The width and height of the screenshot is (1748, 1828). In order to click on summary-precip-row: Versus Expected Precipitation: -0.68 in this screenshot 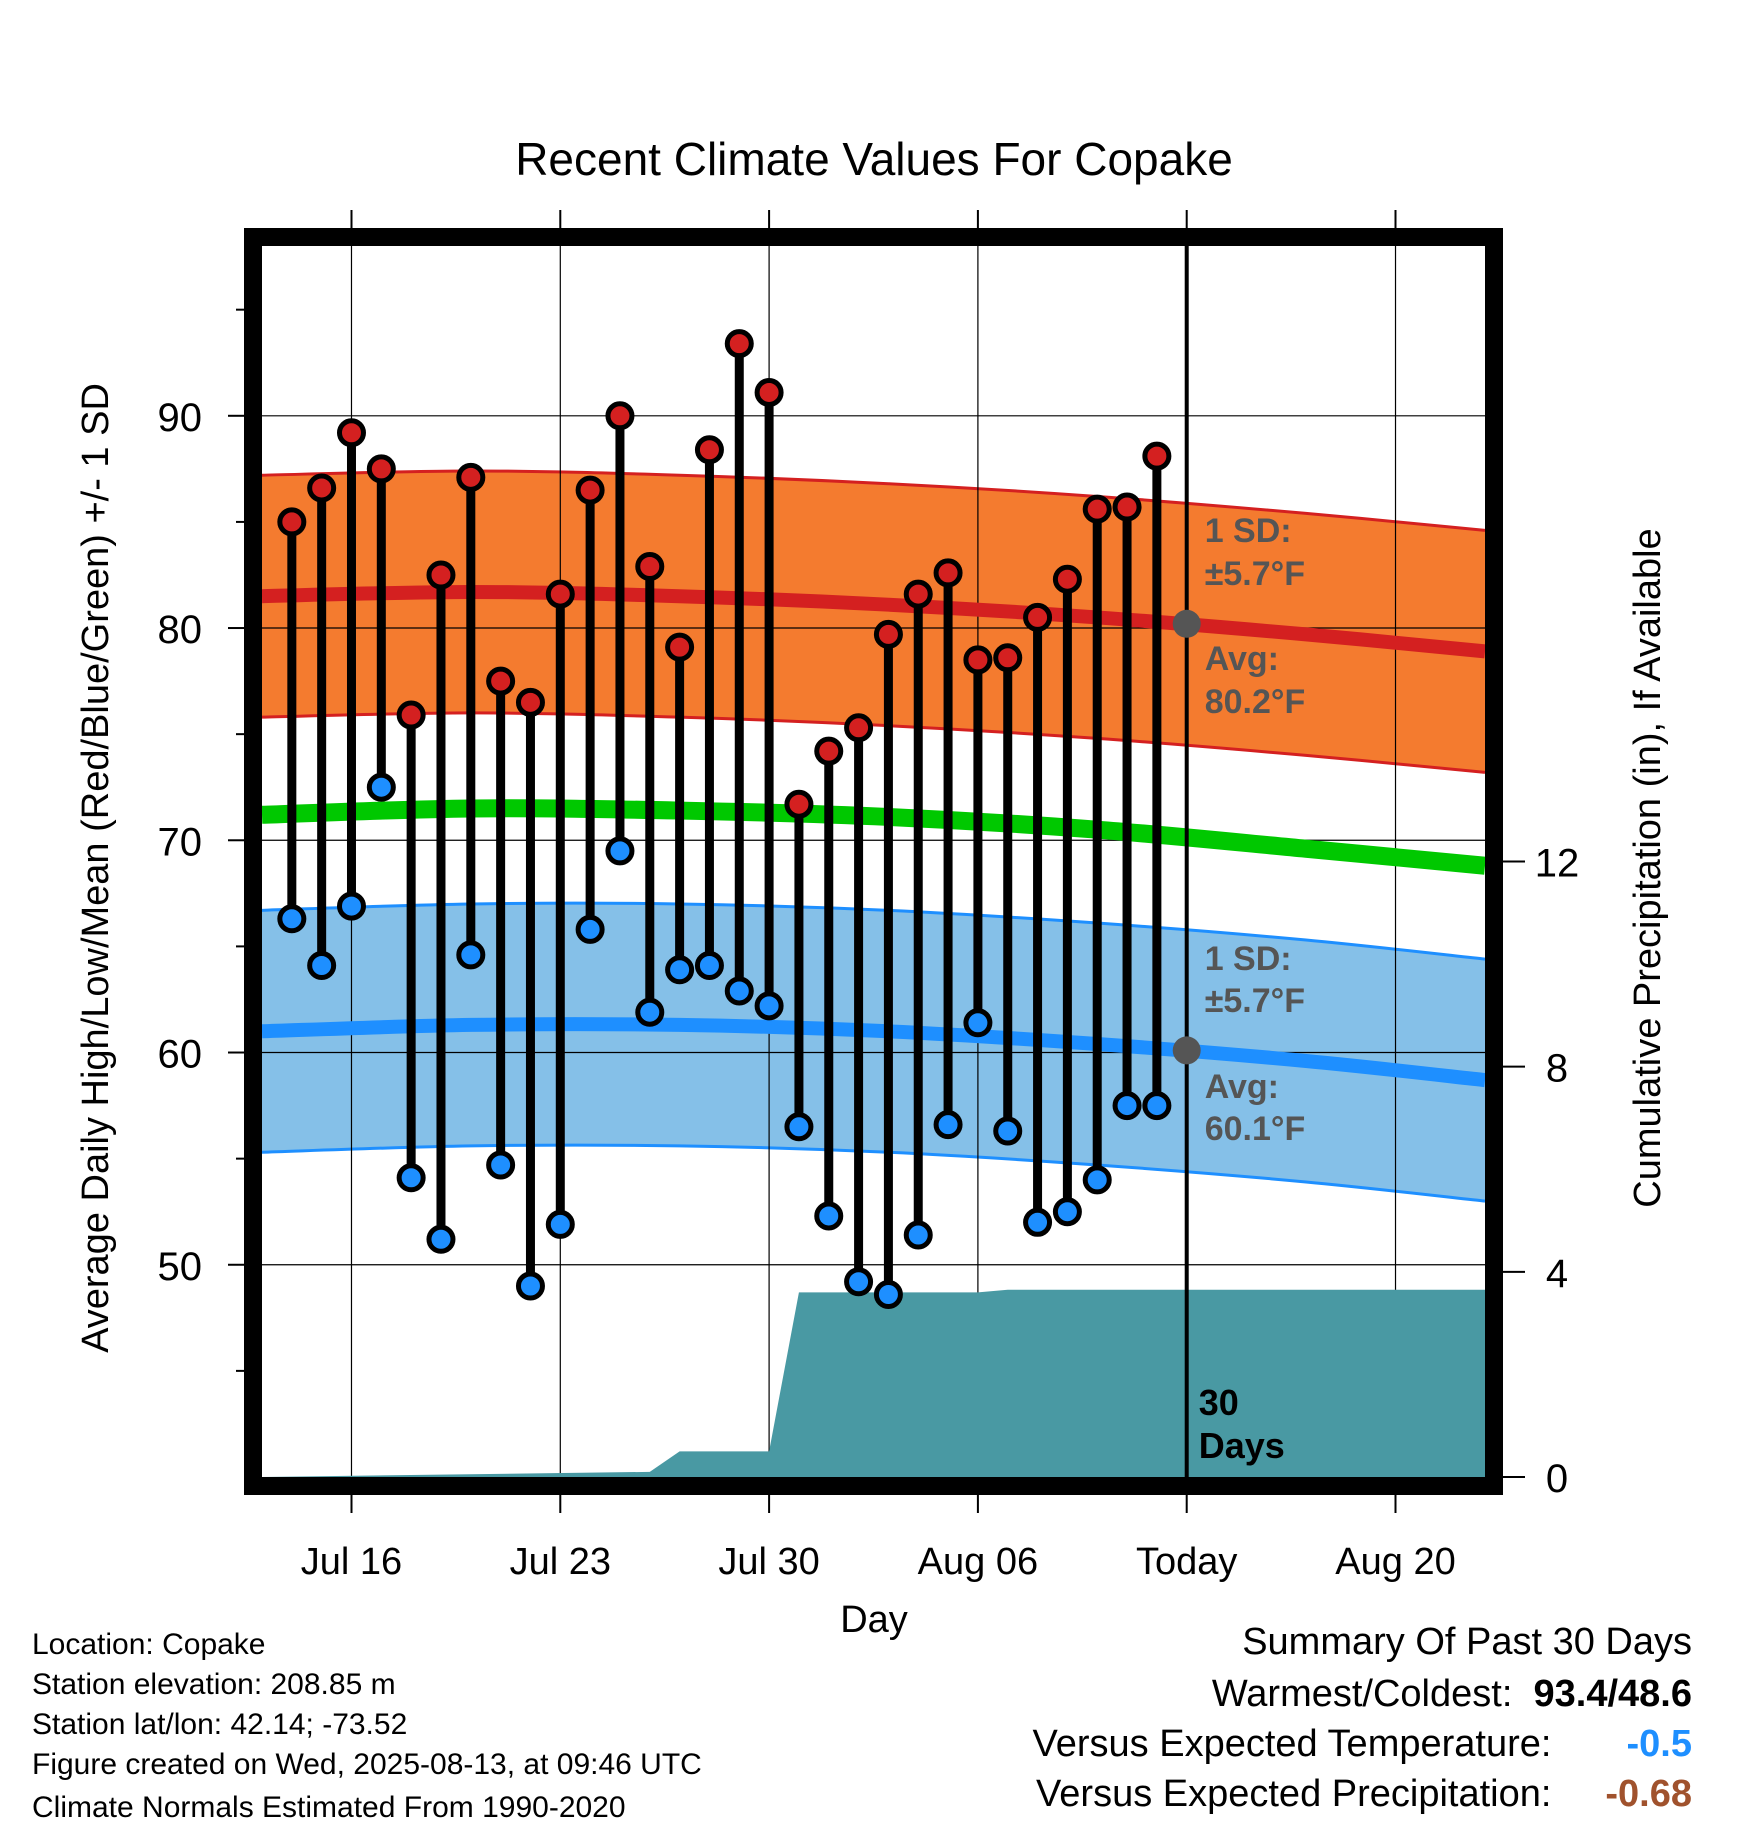, I will do `click(1364, 1794)`.